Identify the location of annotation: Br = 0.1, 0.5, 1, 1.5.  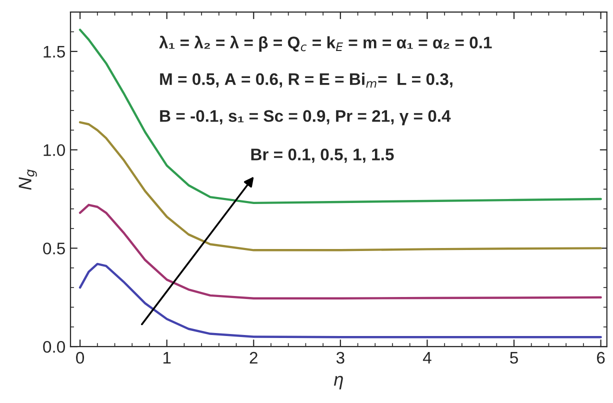
(322, 155).